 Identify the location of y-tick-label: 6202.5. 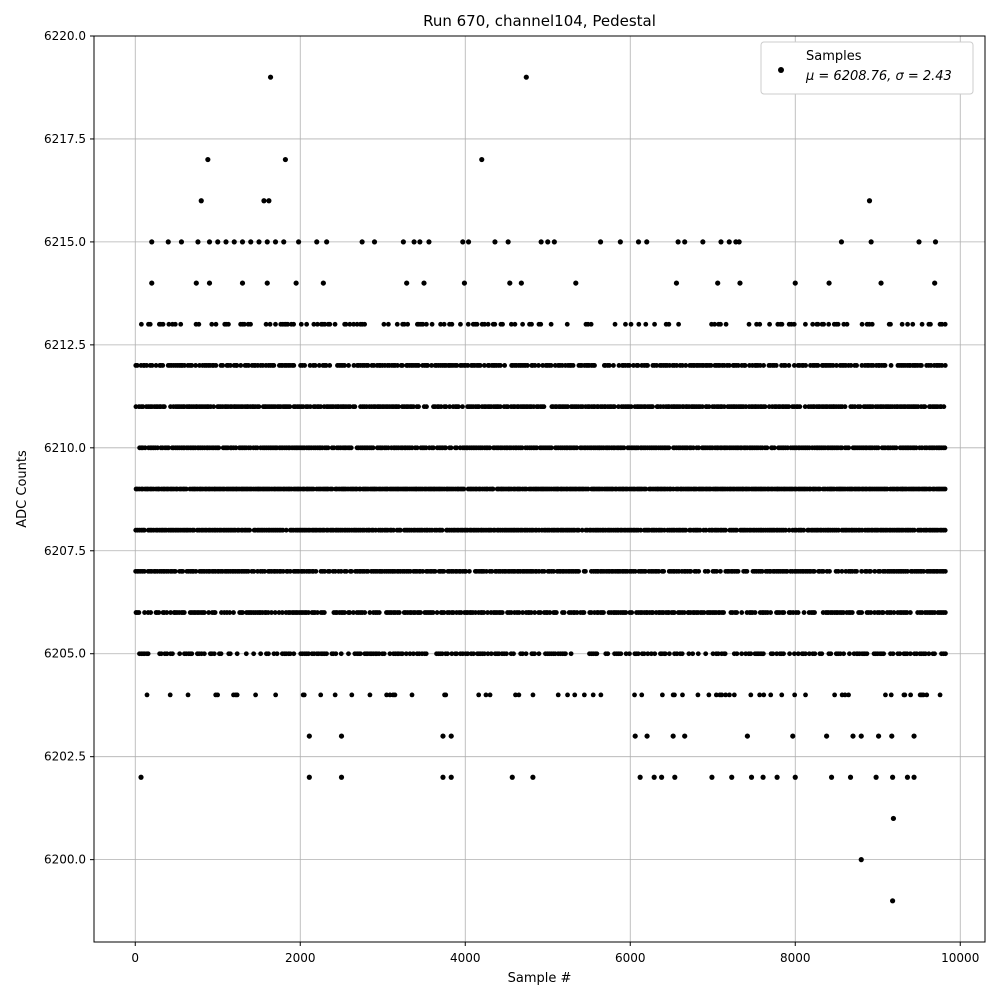
(65, 757).